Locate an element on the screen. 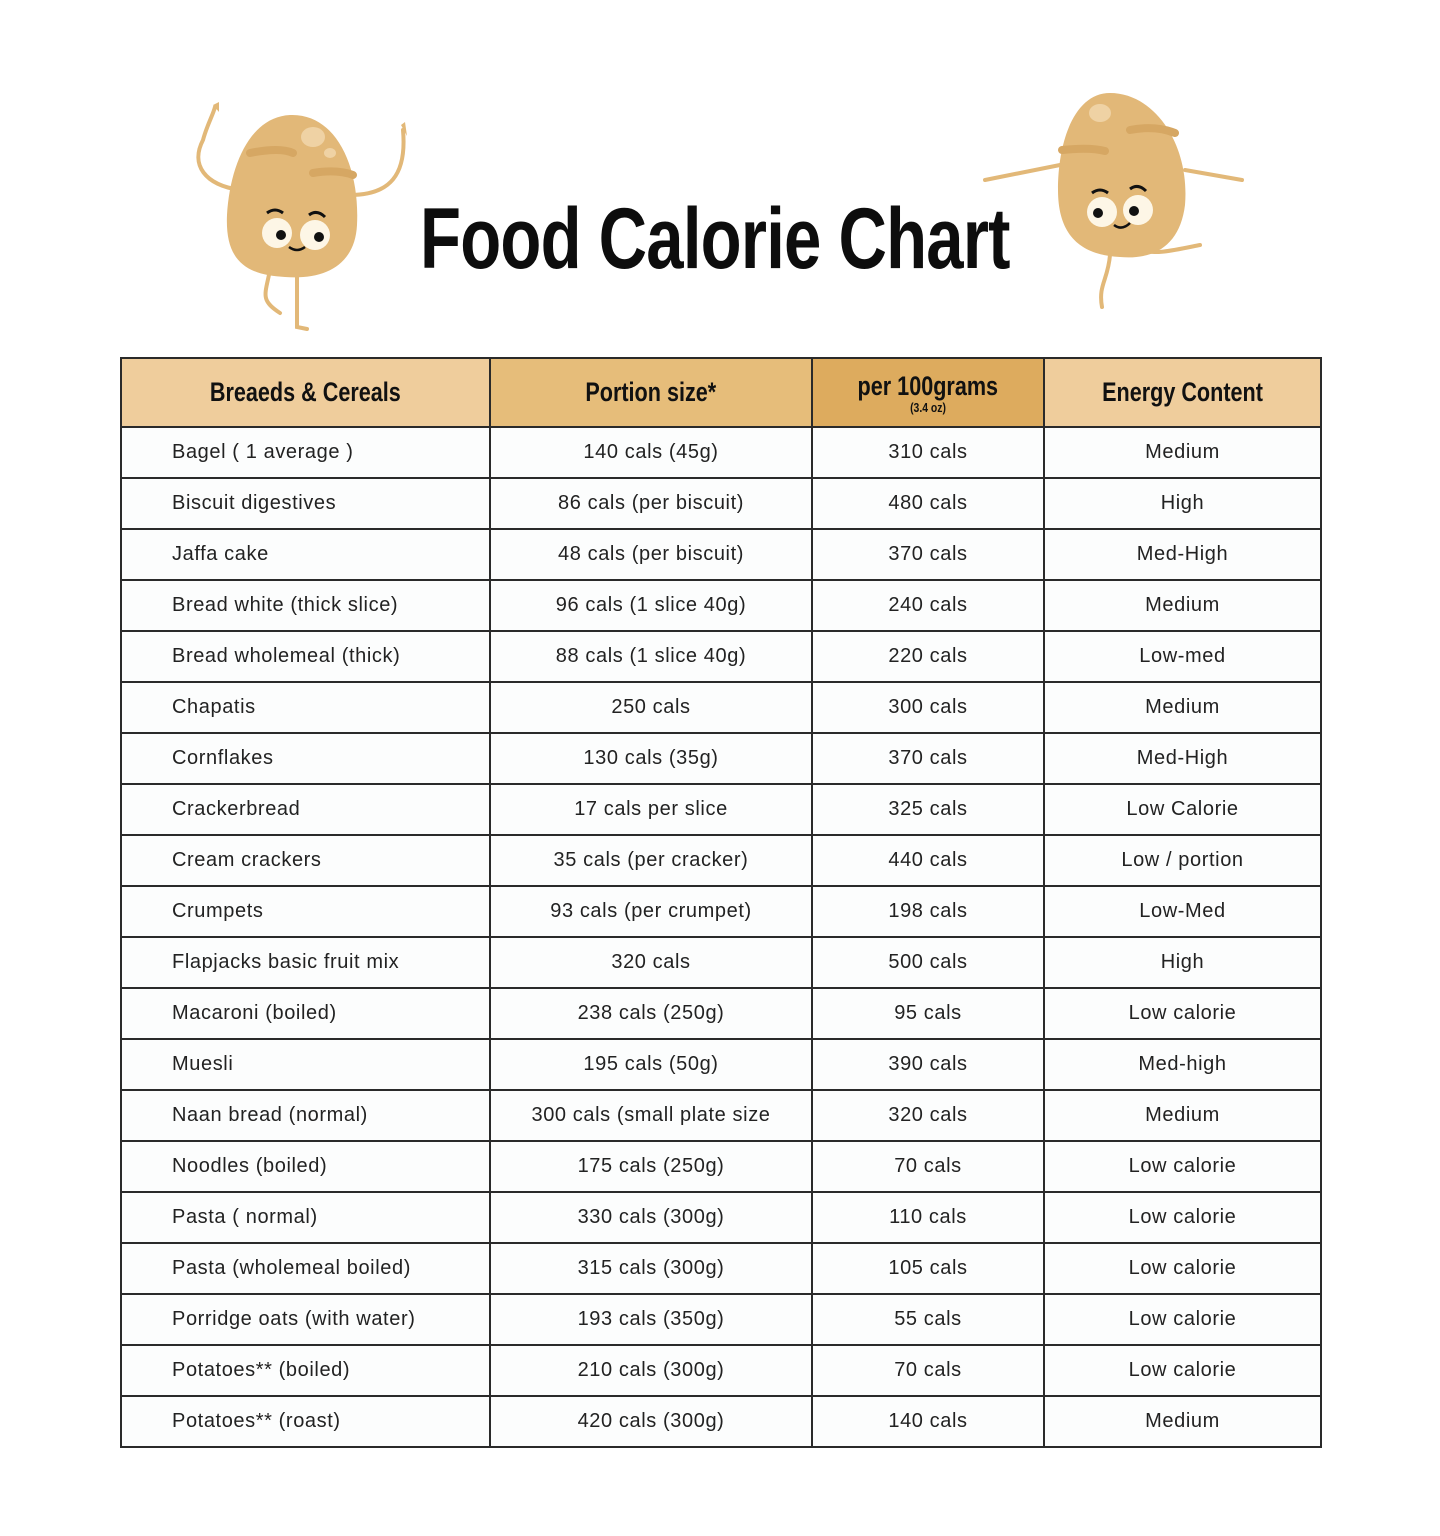 This screenshot has height=1536, width=1440. per-100g-cell: 500 cals is located at coordinates (928, 962).